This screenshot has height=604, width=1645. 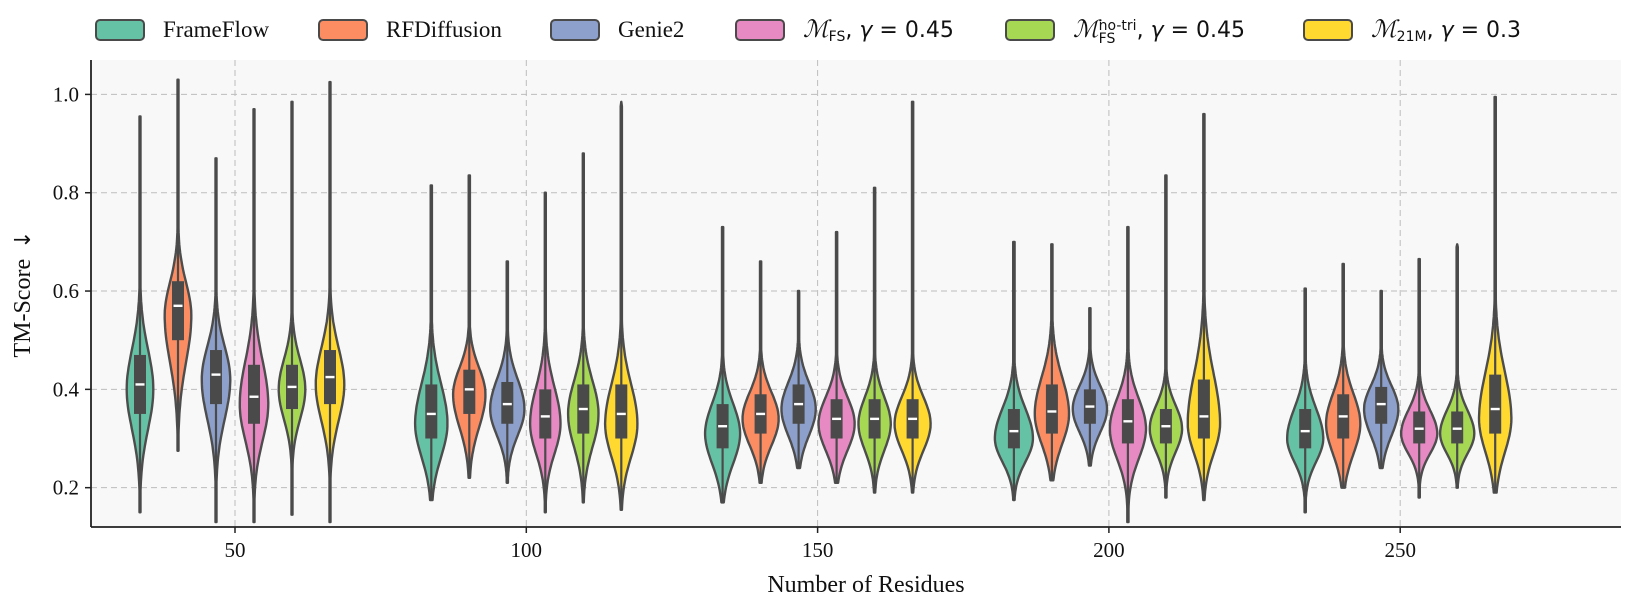 What do you see at coordinates (575, 30) in the screenshot?
I see `legend-swatch-genie2` at bounding box center [575, 30].